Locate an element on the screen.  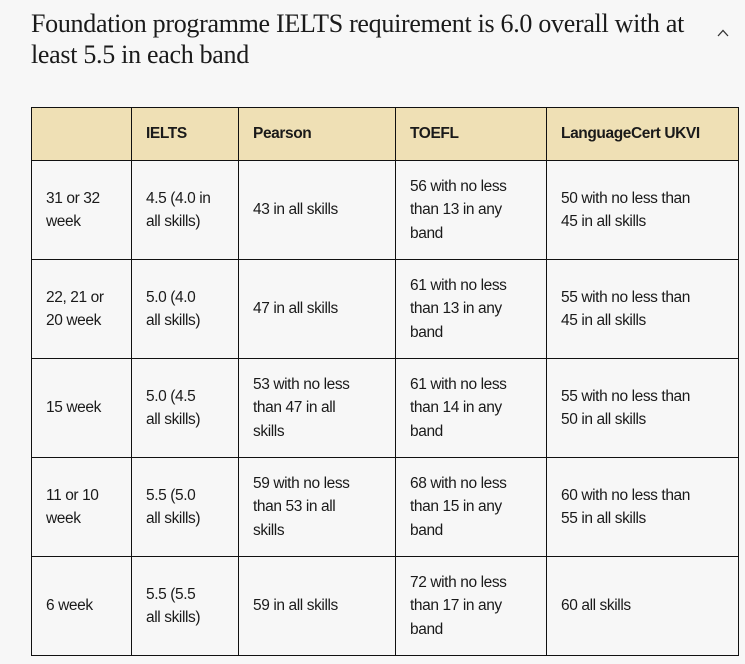
table-cell: 53 with no less than 47 in all skills is located at coordinates (317, 408).